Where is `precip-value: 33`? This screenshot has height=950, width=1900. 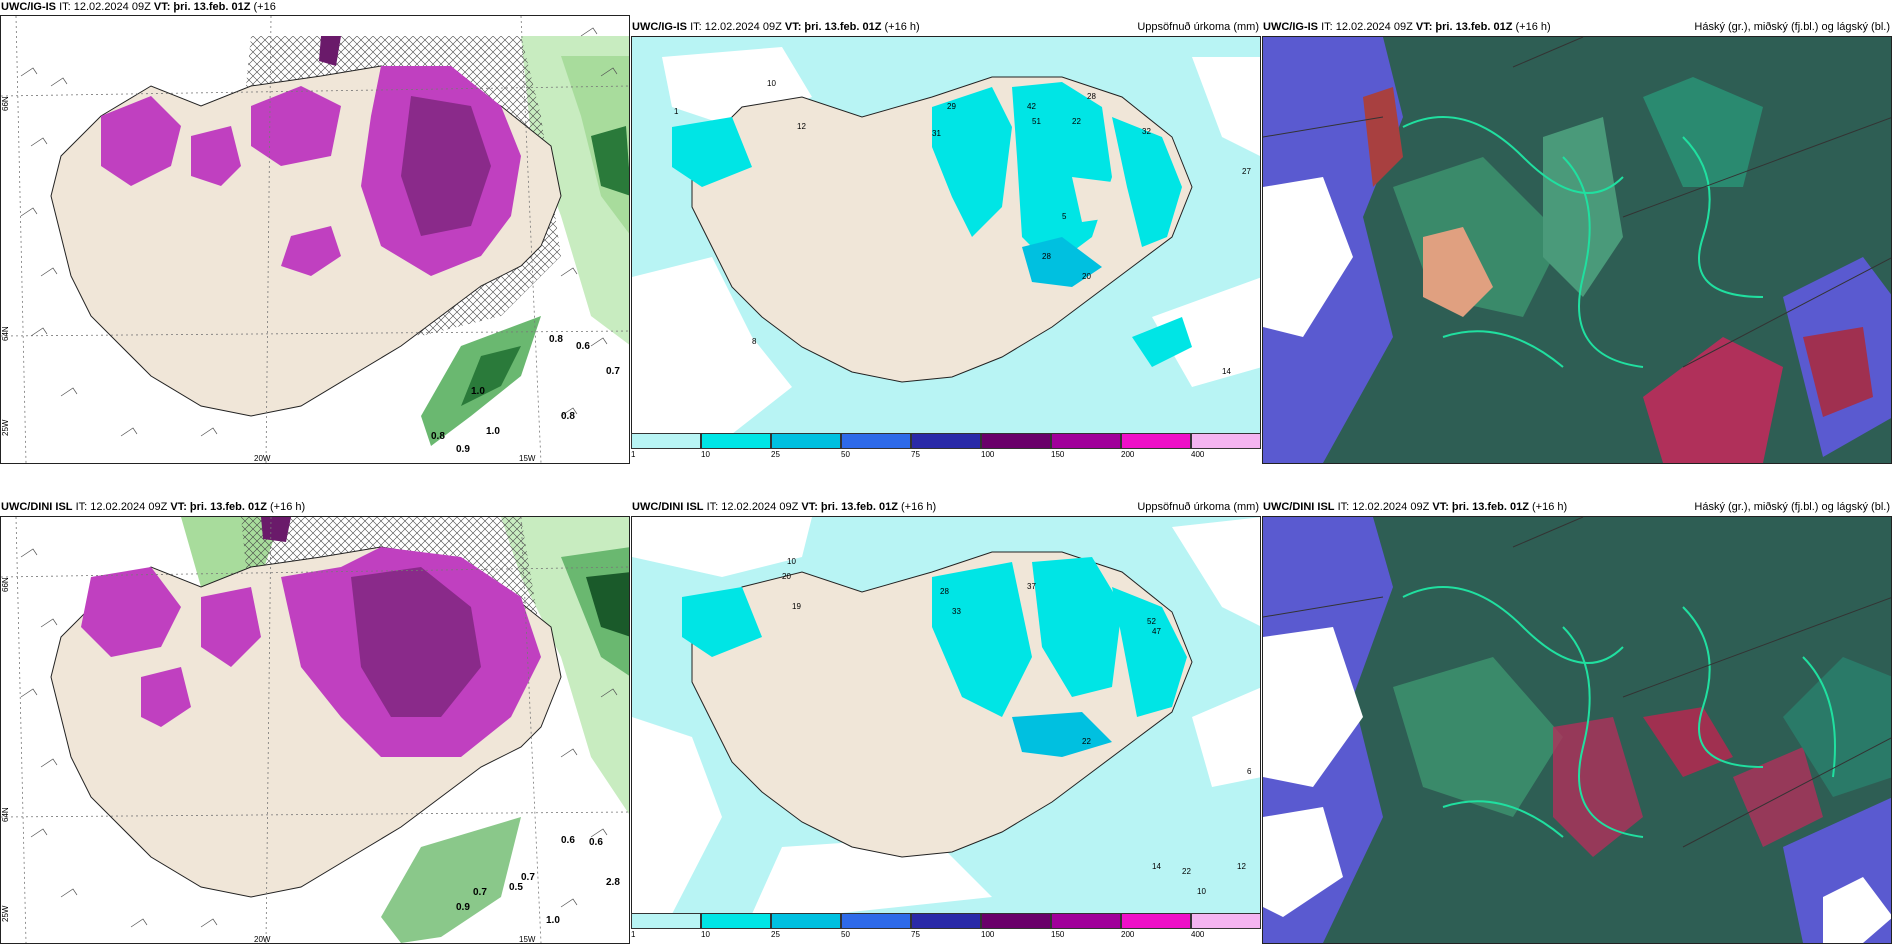
precip-value: 33 is located at coordinates (956, 611).